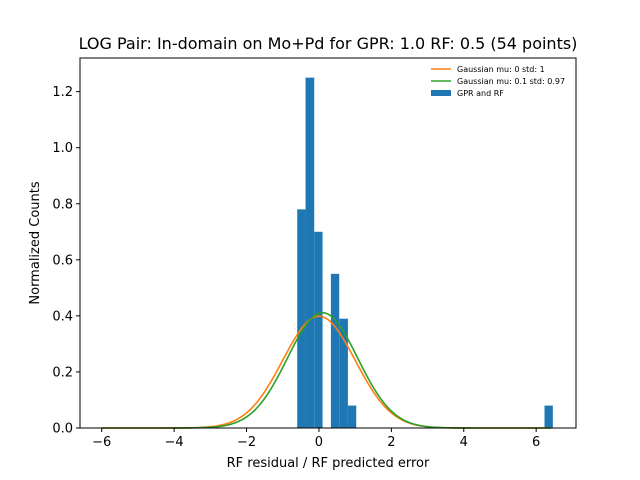 This screenshot has width=640, height=480. Describe the element at coordinates (62, 92) in the screenshot. I see `y-tick-label: 1.2` at that location.